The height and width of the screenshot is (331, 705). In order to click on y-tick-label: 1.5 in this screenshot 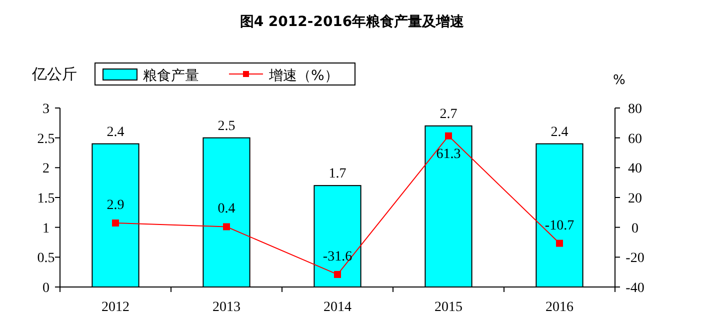, I will do `click(46, 199)`.